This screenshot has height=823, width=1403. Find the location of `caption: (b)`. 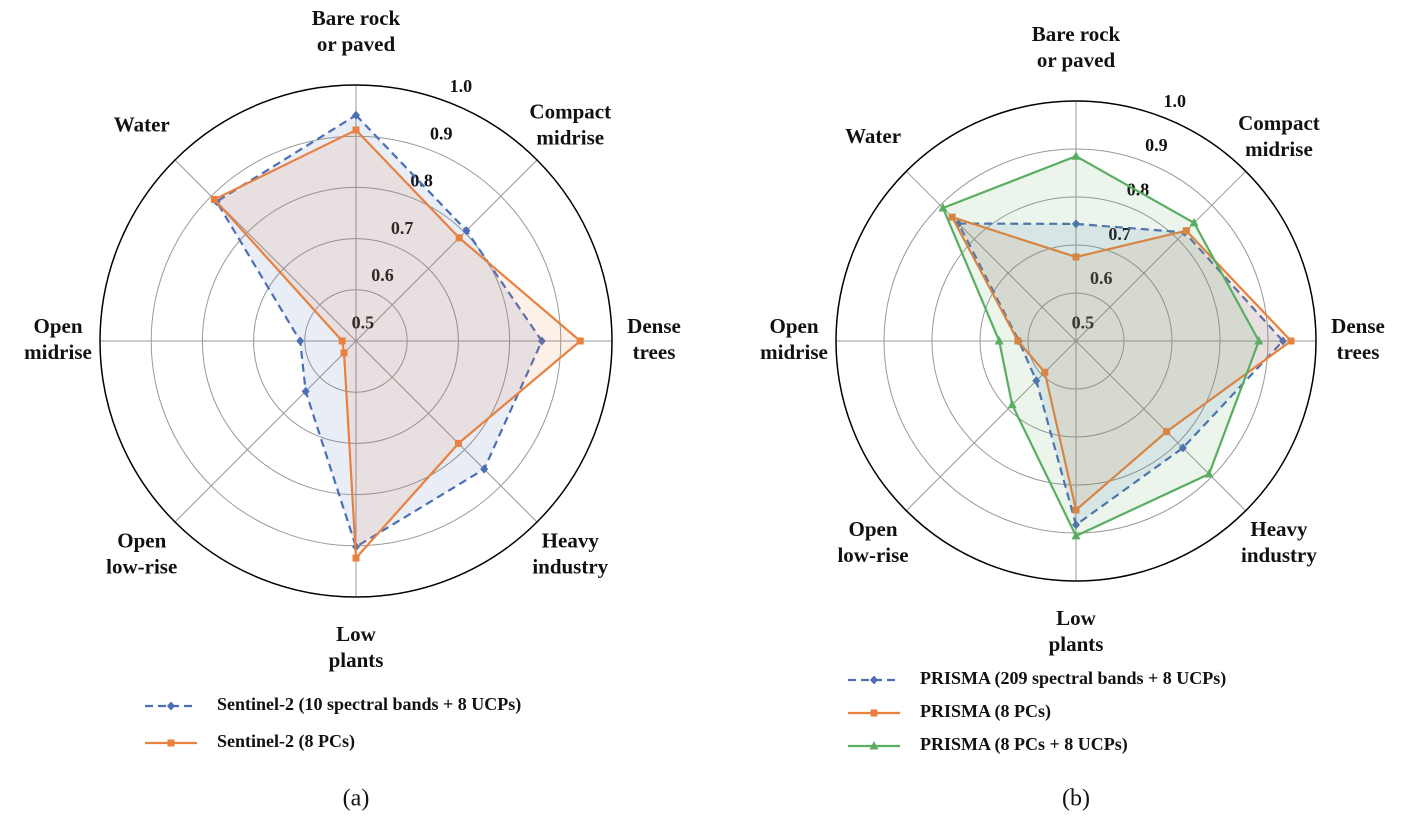

caption: (b) is located at coordinates (1076, 799).